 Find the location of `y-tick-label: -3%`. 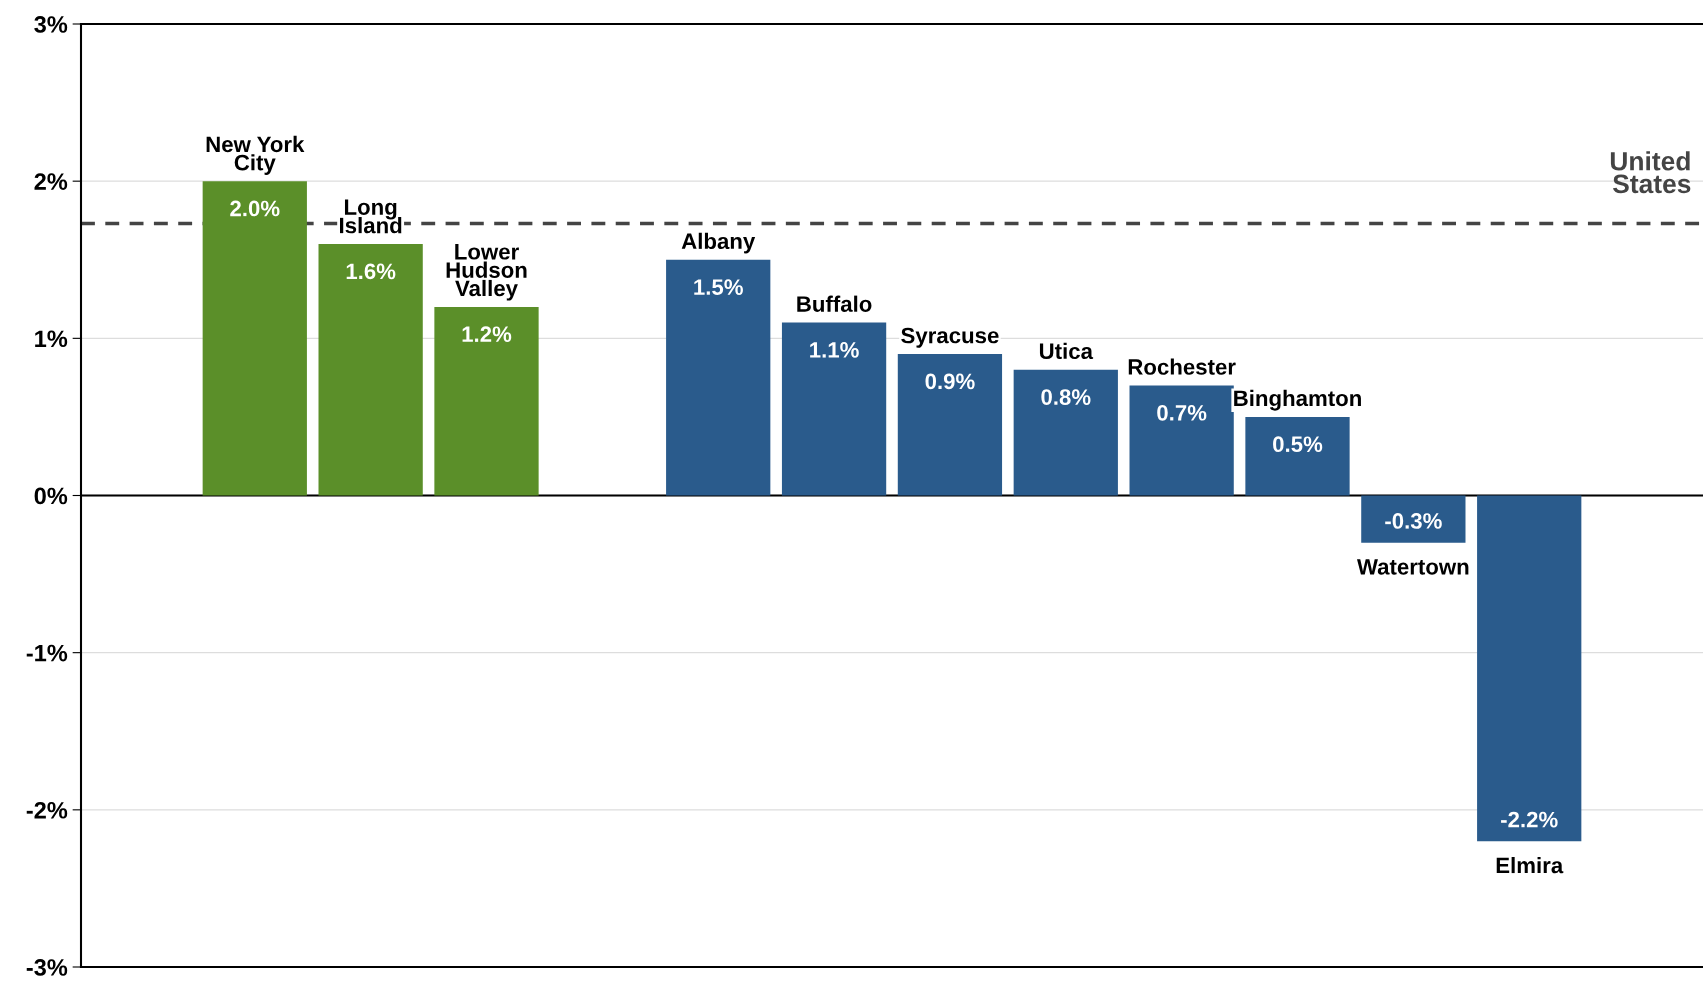

y-tick-label: -3% is located at coordinates (47, 967).